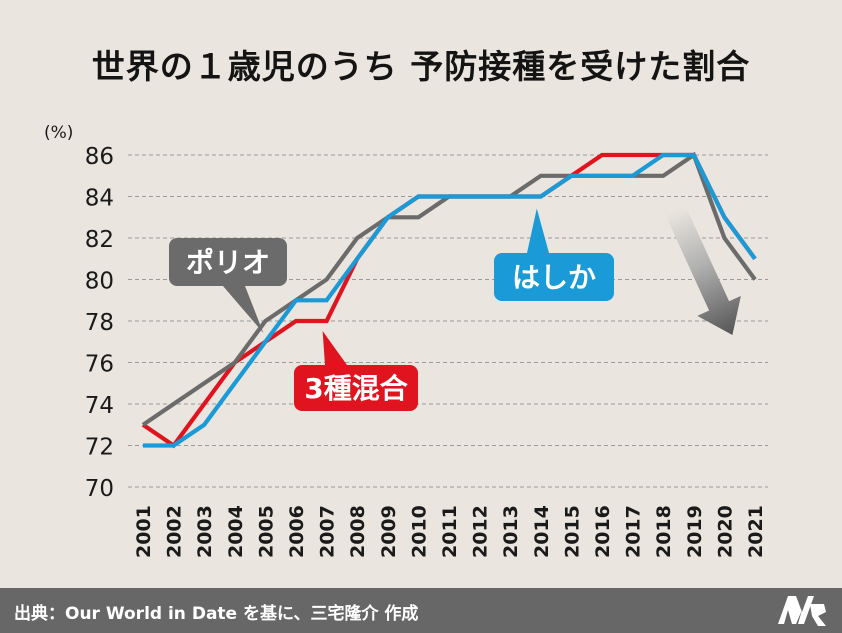 The image size is (842, 633). What do you see at coordinates (358, 531) in the screenshot?
I see `x-tick-label-2008: 2008` at bounding box center [358, 531].